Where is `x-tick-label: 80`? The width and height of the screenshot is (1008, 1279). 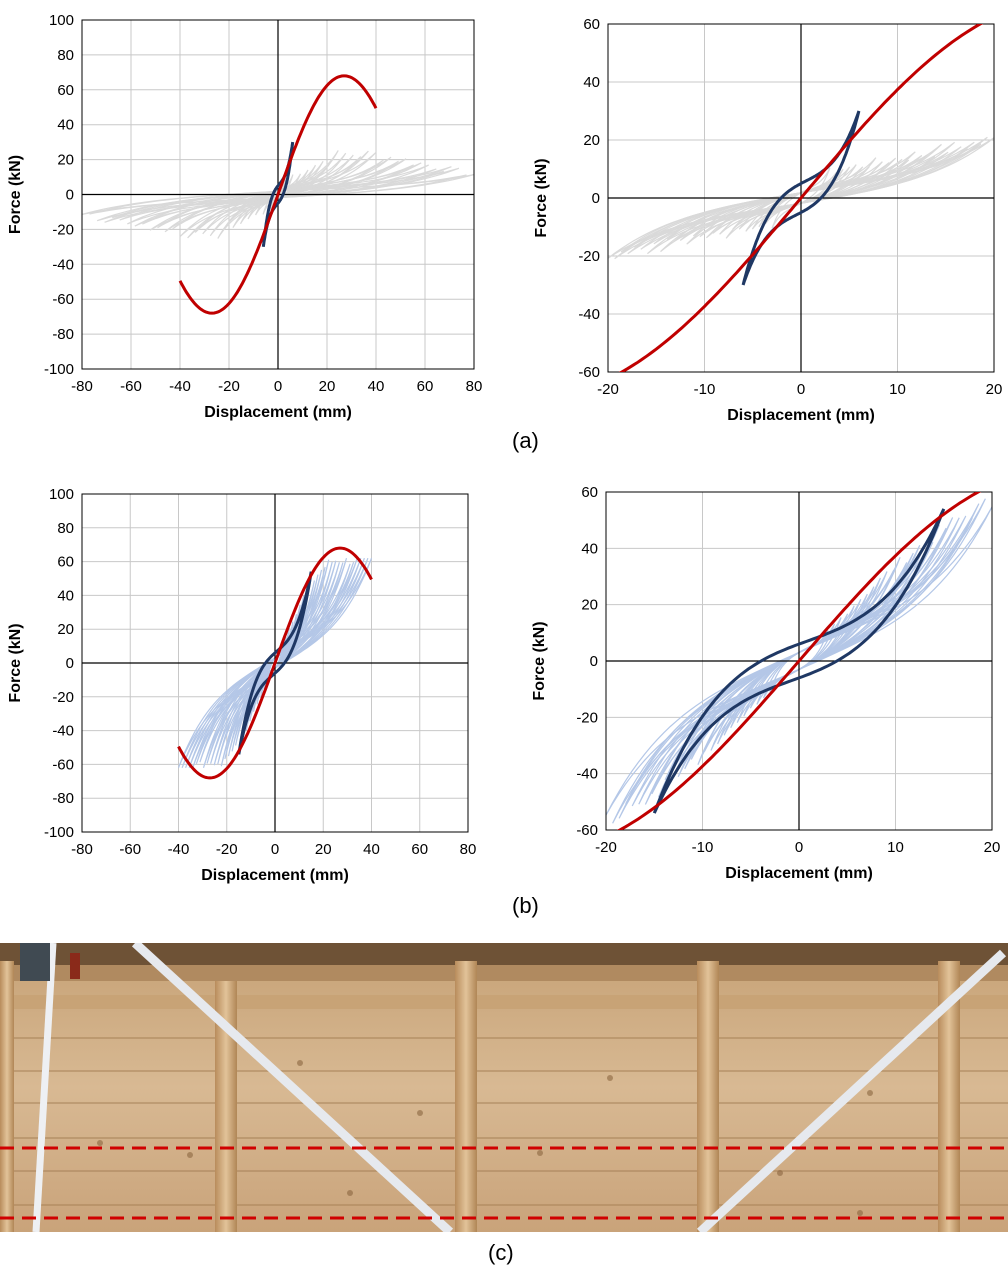
x-tick-label: 80 is located at coordinates (468, 849).